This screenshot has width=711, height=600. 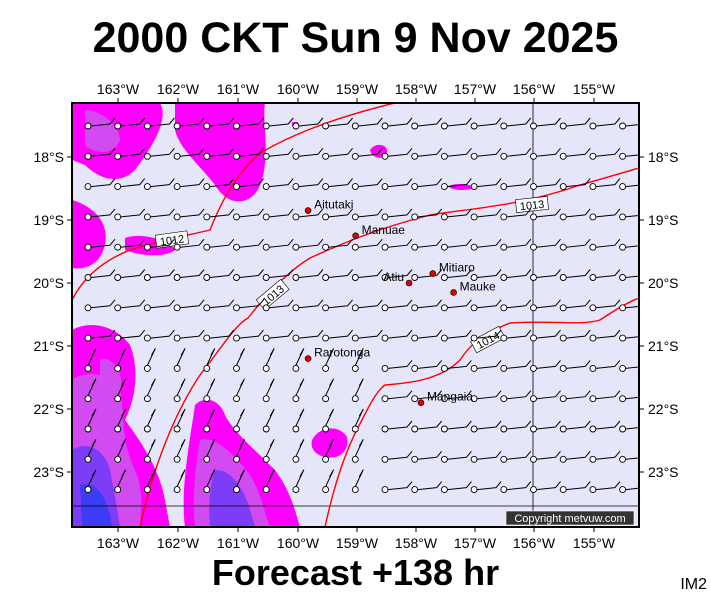 I want to click on place-marker: Manuae, so click(x=379, y=231).